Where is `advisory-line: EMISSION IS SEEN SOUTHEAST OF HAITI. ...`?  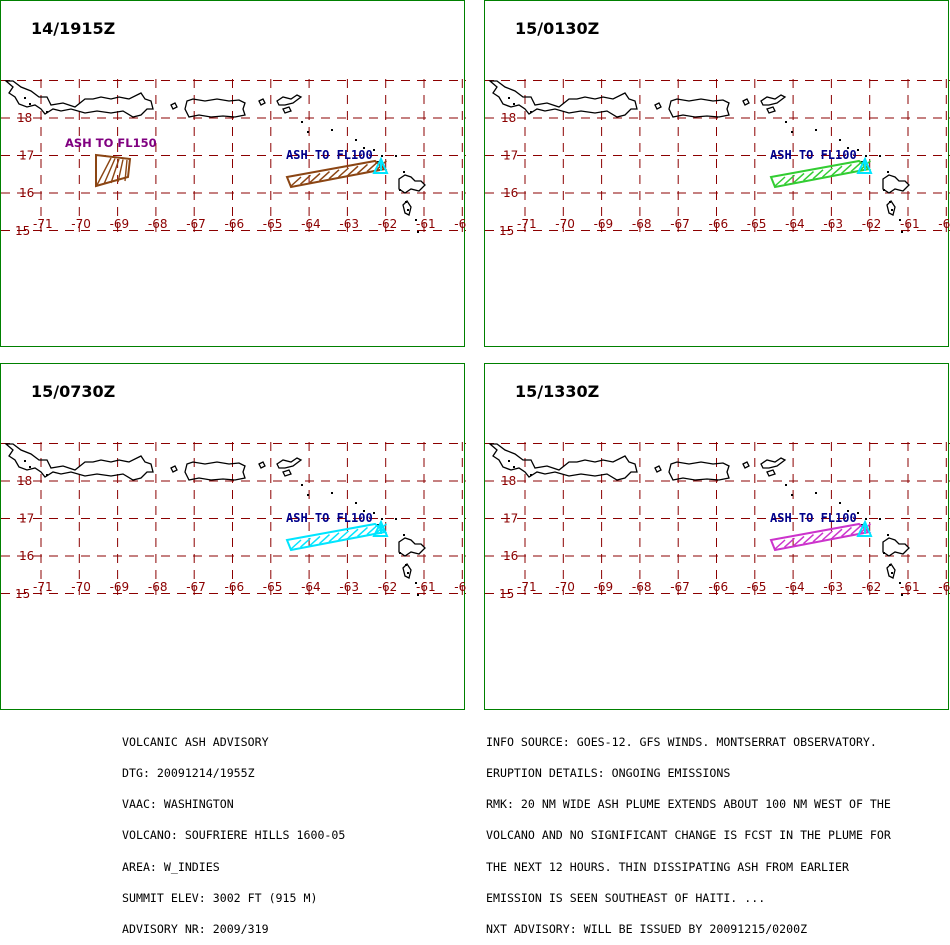
advisory-line: EMISSION IS SEEN SOUTHEAST OF HAITI. ... is located at coordinates (626, 897).